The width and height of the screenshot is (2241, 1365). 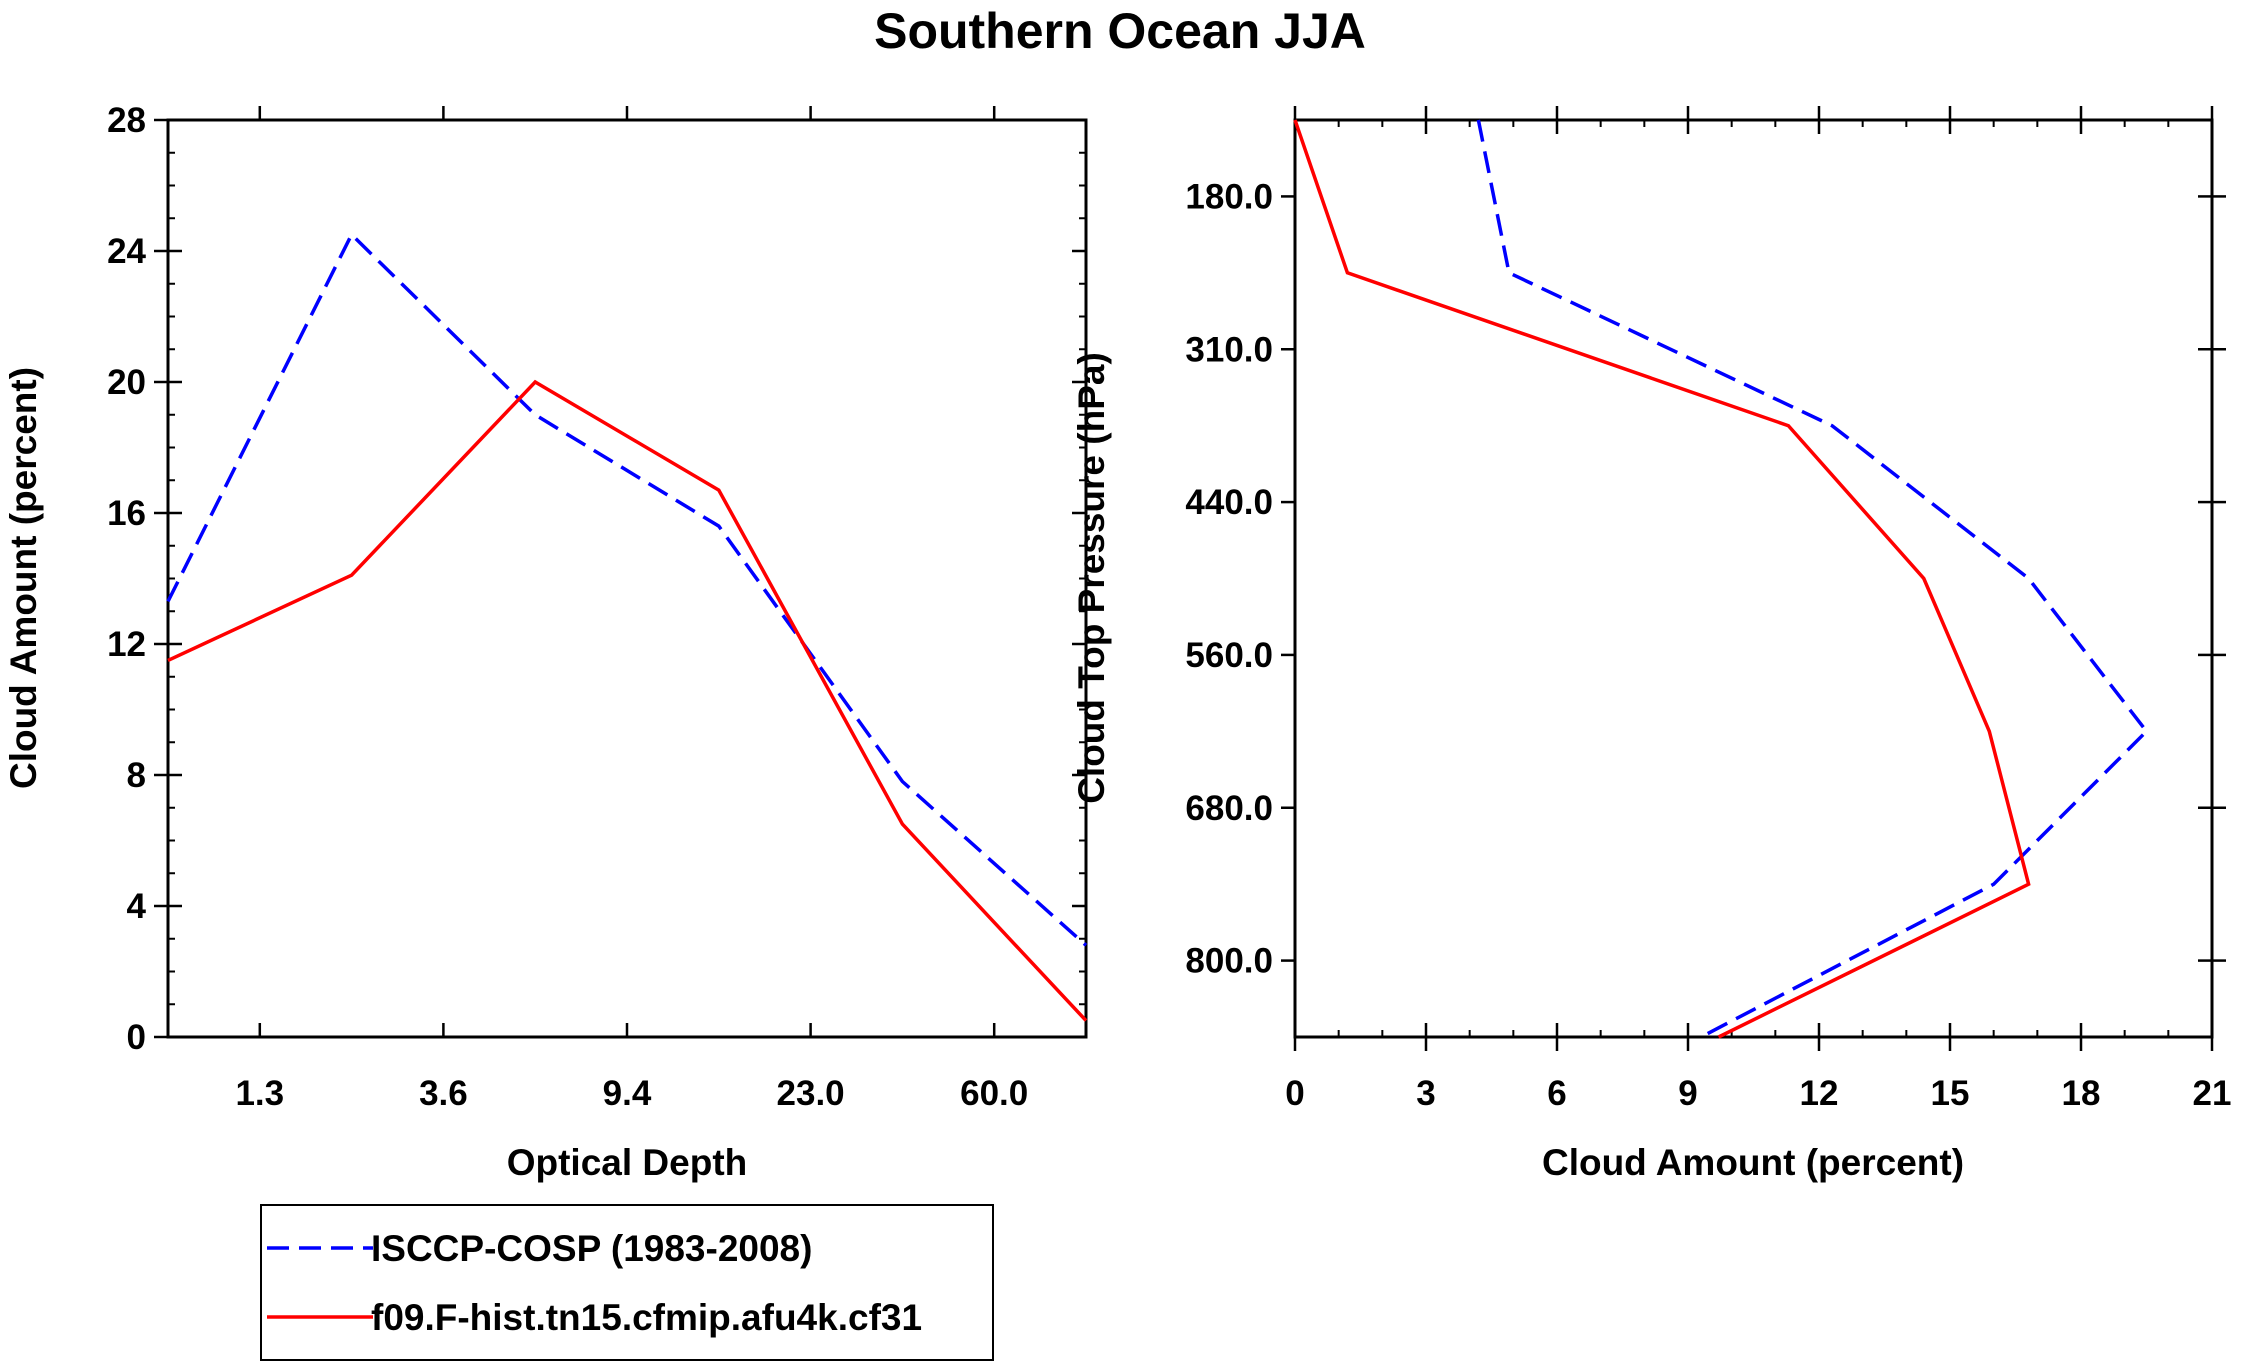 I want to click on legend-label-model: f09.F-hist.tn15.cfmip.afu4k.cf31, so click(x=646, y=1317).